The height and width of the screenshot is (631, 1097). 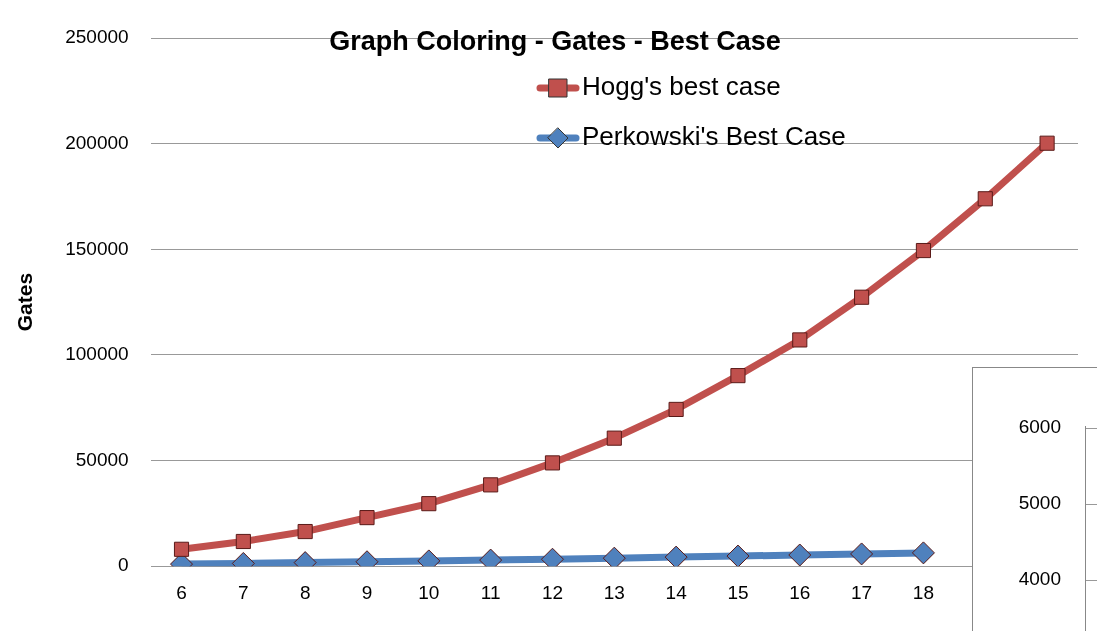 I want to click on x-tick-label: 13, so click(x=614, y=592).